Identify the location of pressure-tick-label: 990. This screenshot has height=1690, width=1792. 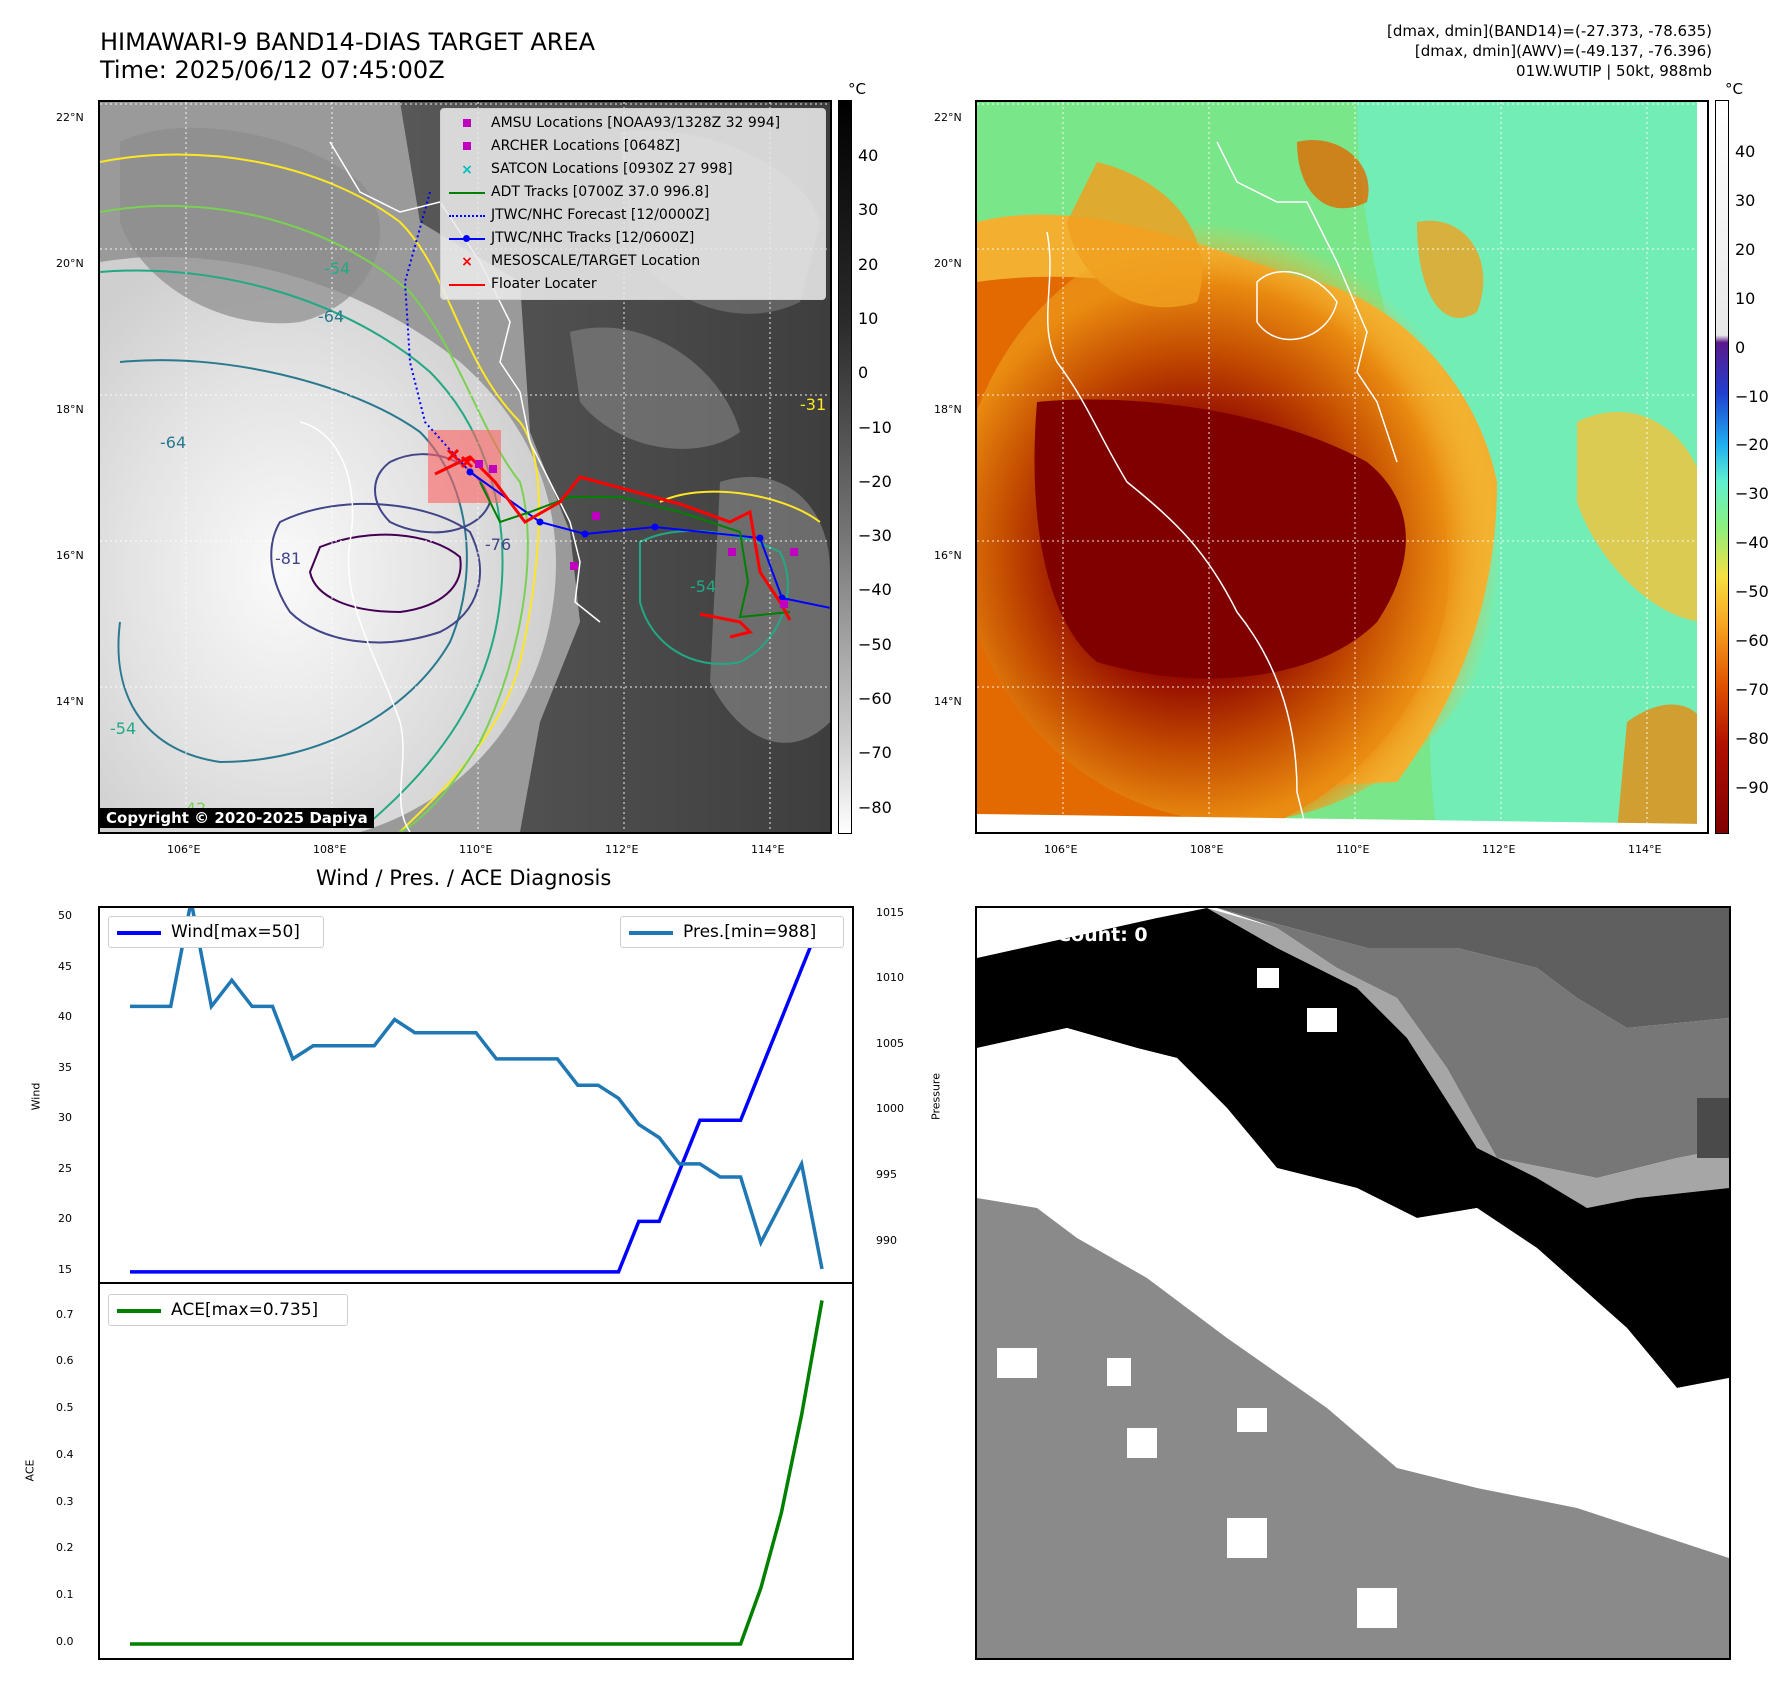
(886, 1240).